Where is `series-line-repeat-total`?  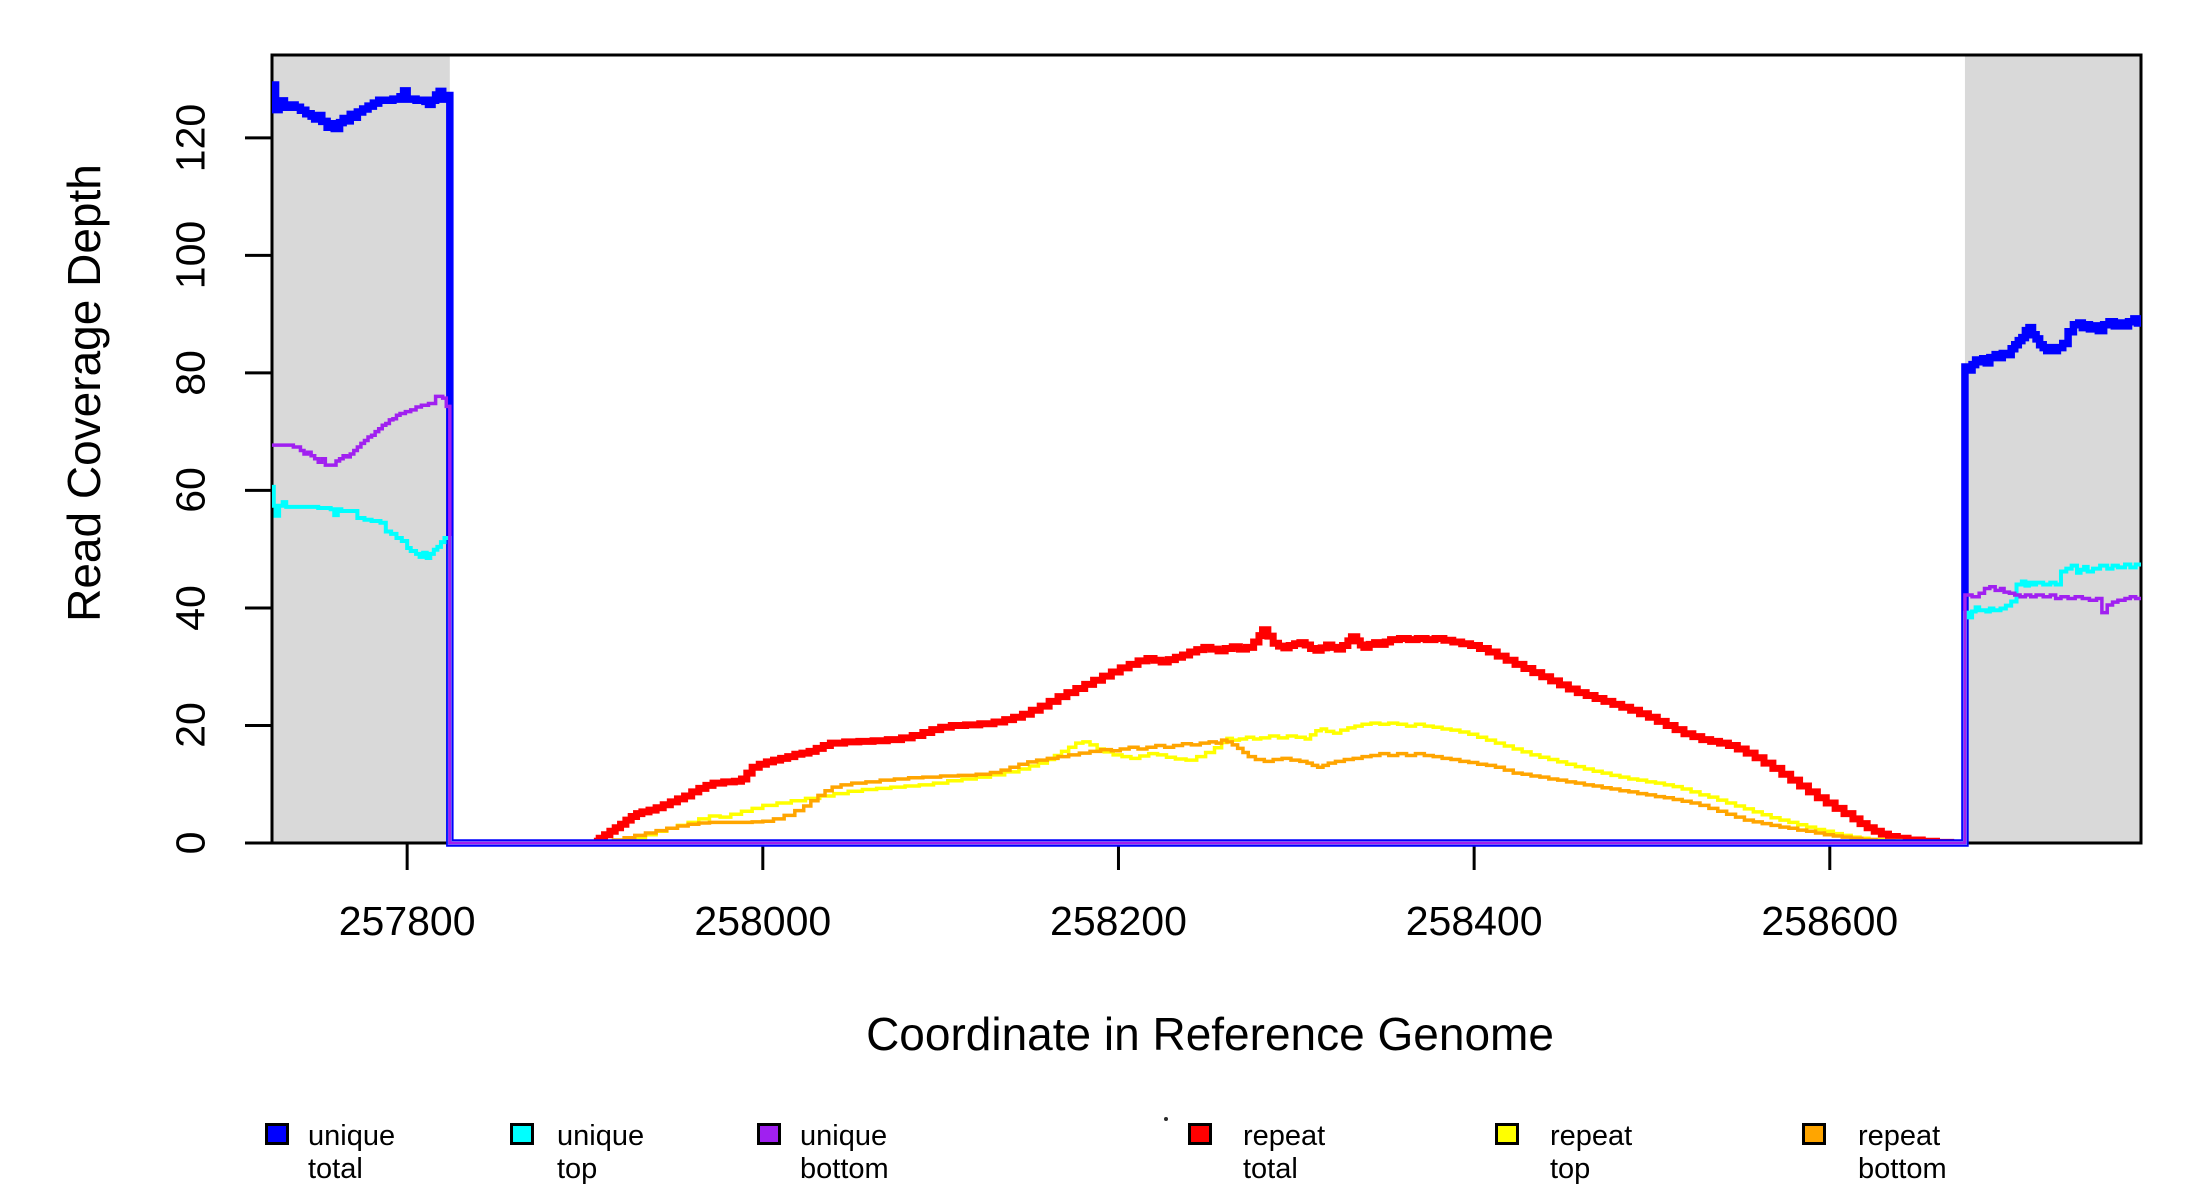
series-line-repeat-total is located at coordinates (1274, 736).